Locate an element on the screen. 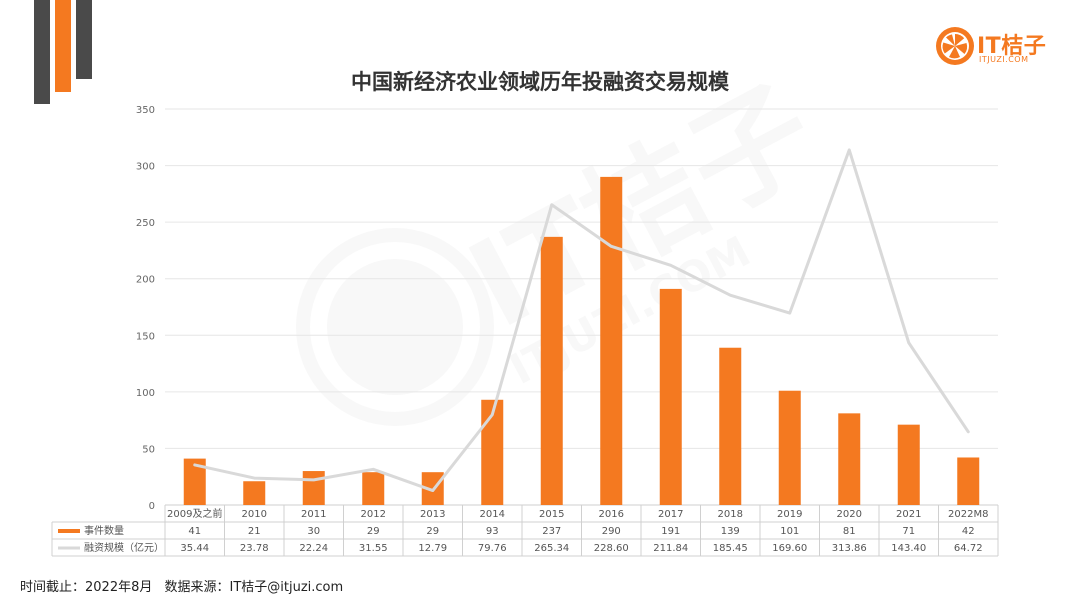 The height and width of the screenshot is (608, 1080). bar-value-label: 290 is located at coordinates (611, 531).